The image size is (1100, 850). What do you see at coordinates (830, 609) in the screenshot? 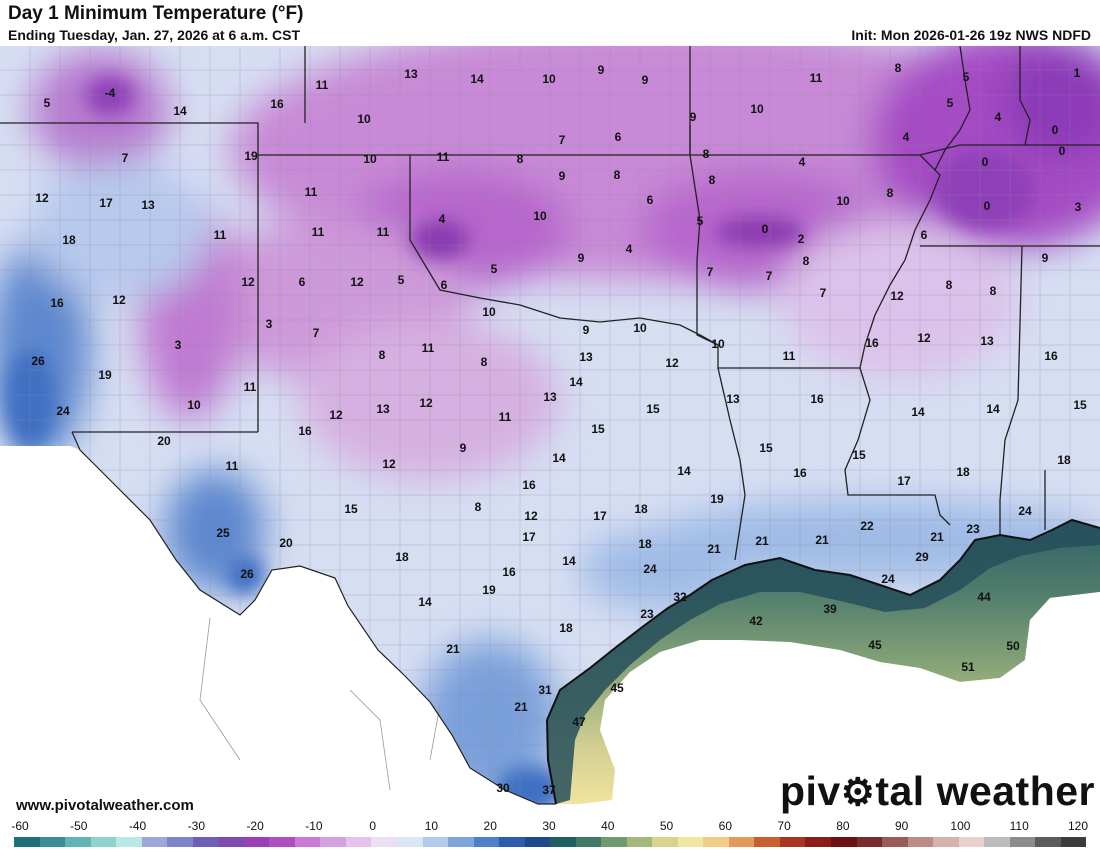
I see `temperature-value-label: 39` at bounding box center [830, 609].